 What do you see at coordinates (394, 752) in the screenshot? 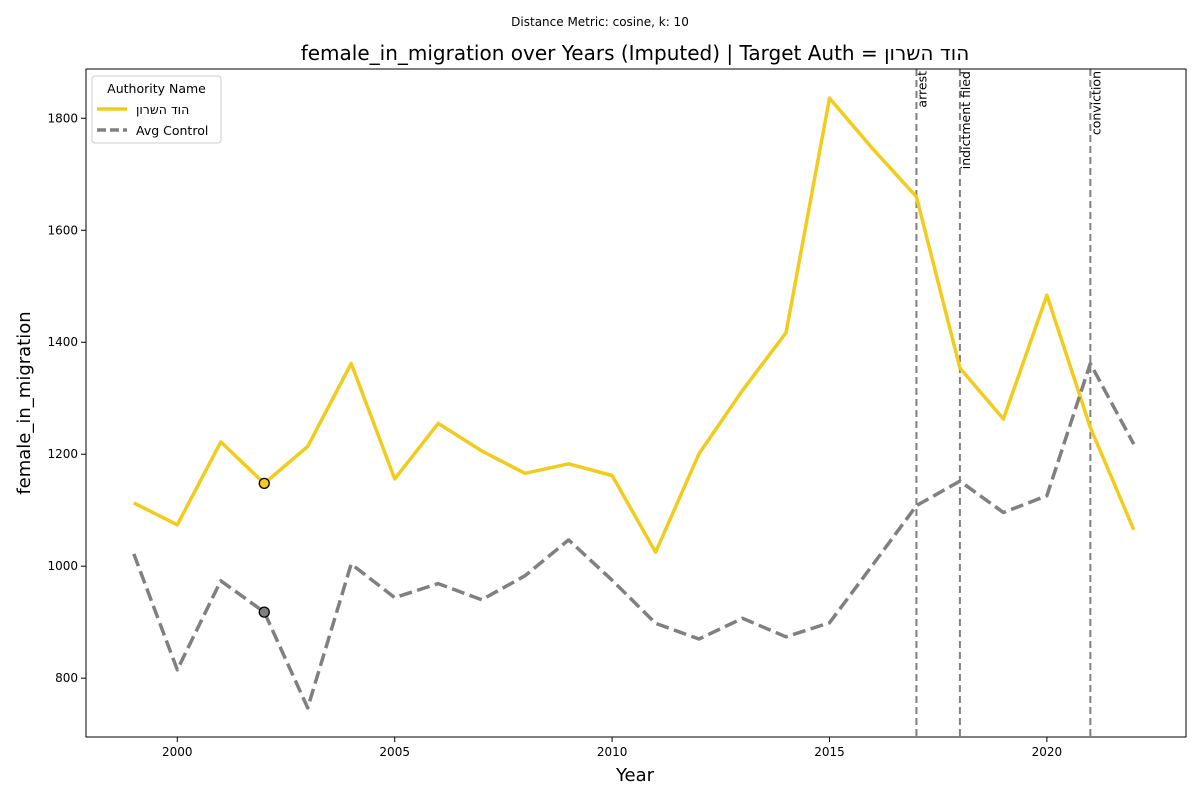
I see `x-tick-label-1: 2005` at bounding box center [394, 752].